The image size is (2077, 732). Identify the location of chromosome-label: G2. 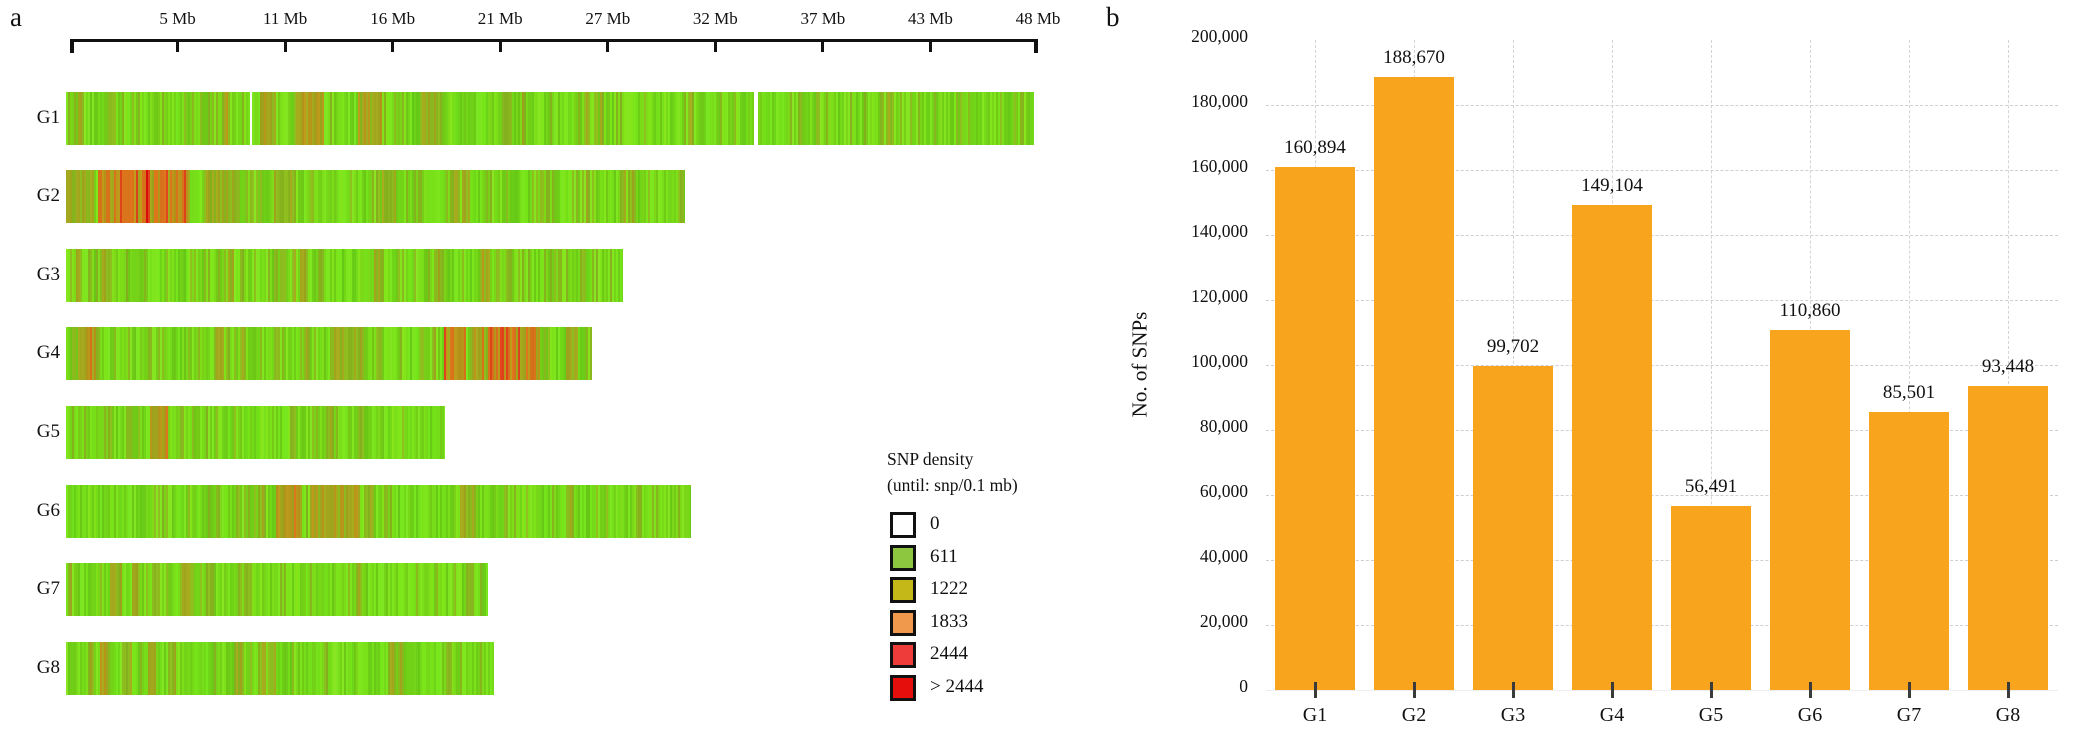
(48, 195).